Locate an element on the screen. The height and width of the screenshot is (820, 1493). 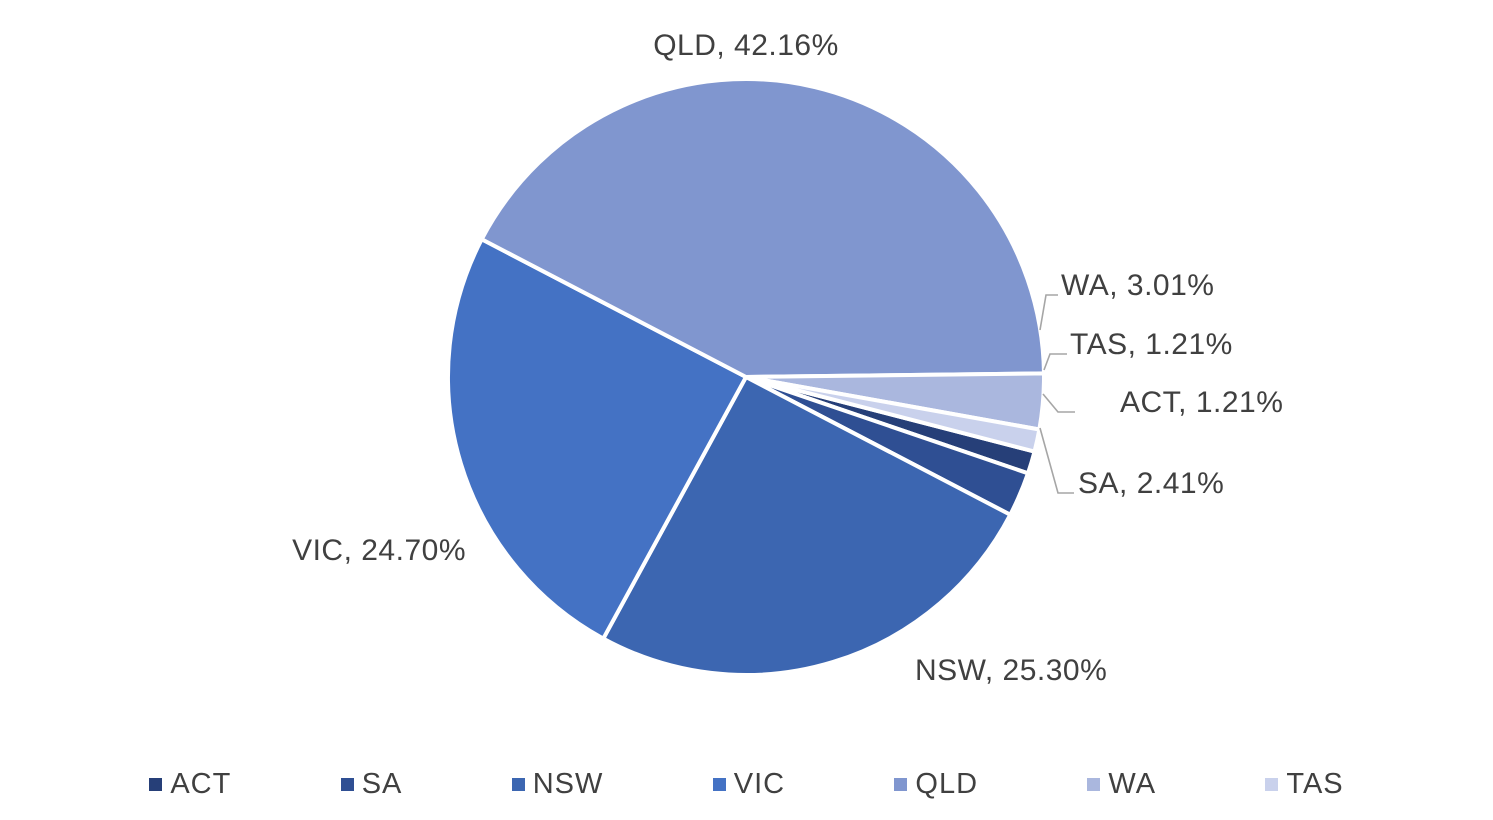
data-label-tas: TAS, 1.21% is located at coordinates (1151, 344).